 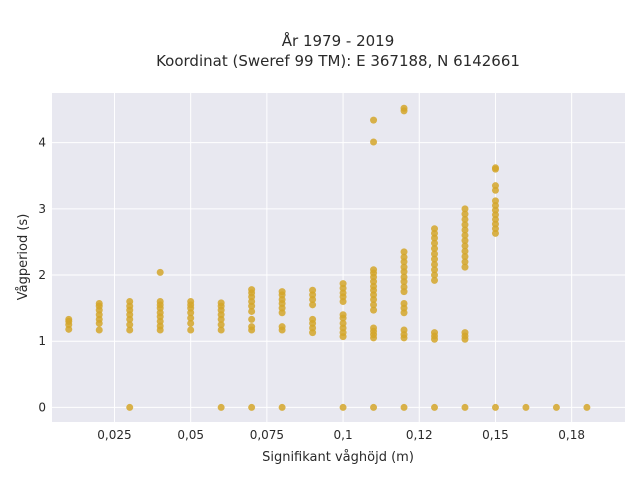 I want to click on x-axis-title: Signifikant våghöjd (m), so click(x=338, y=457).